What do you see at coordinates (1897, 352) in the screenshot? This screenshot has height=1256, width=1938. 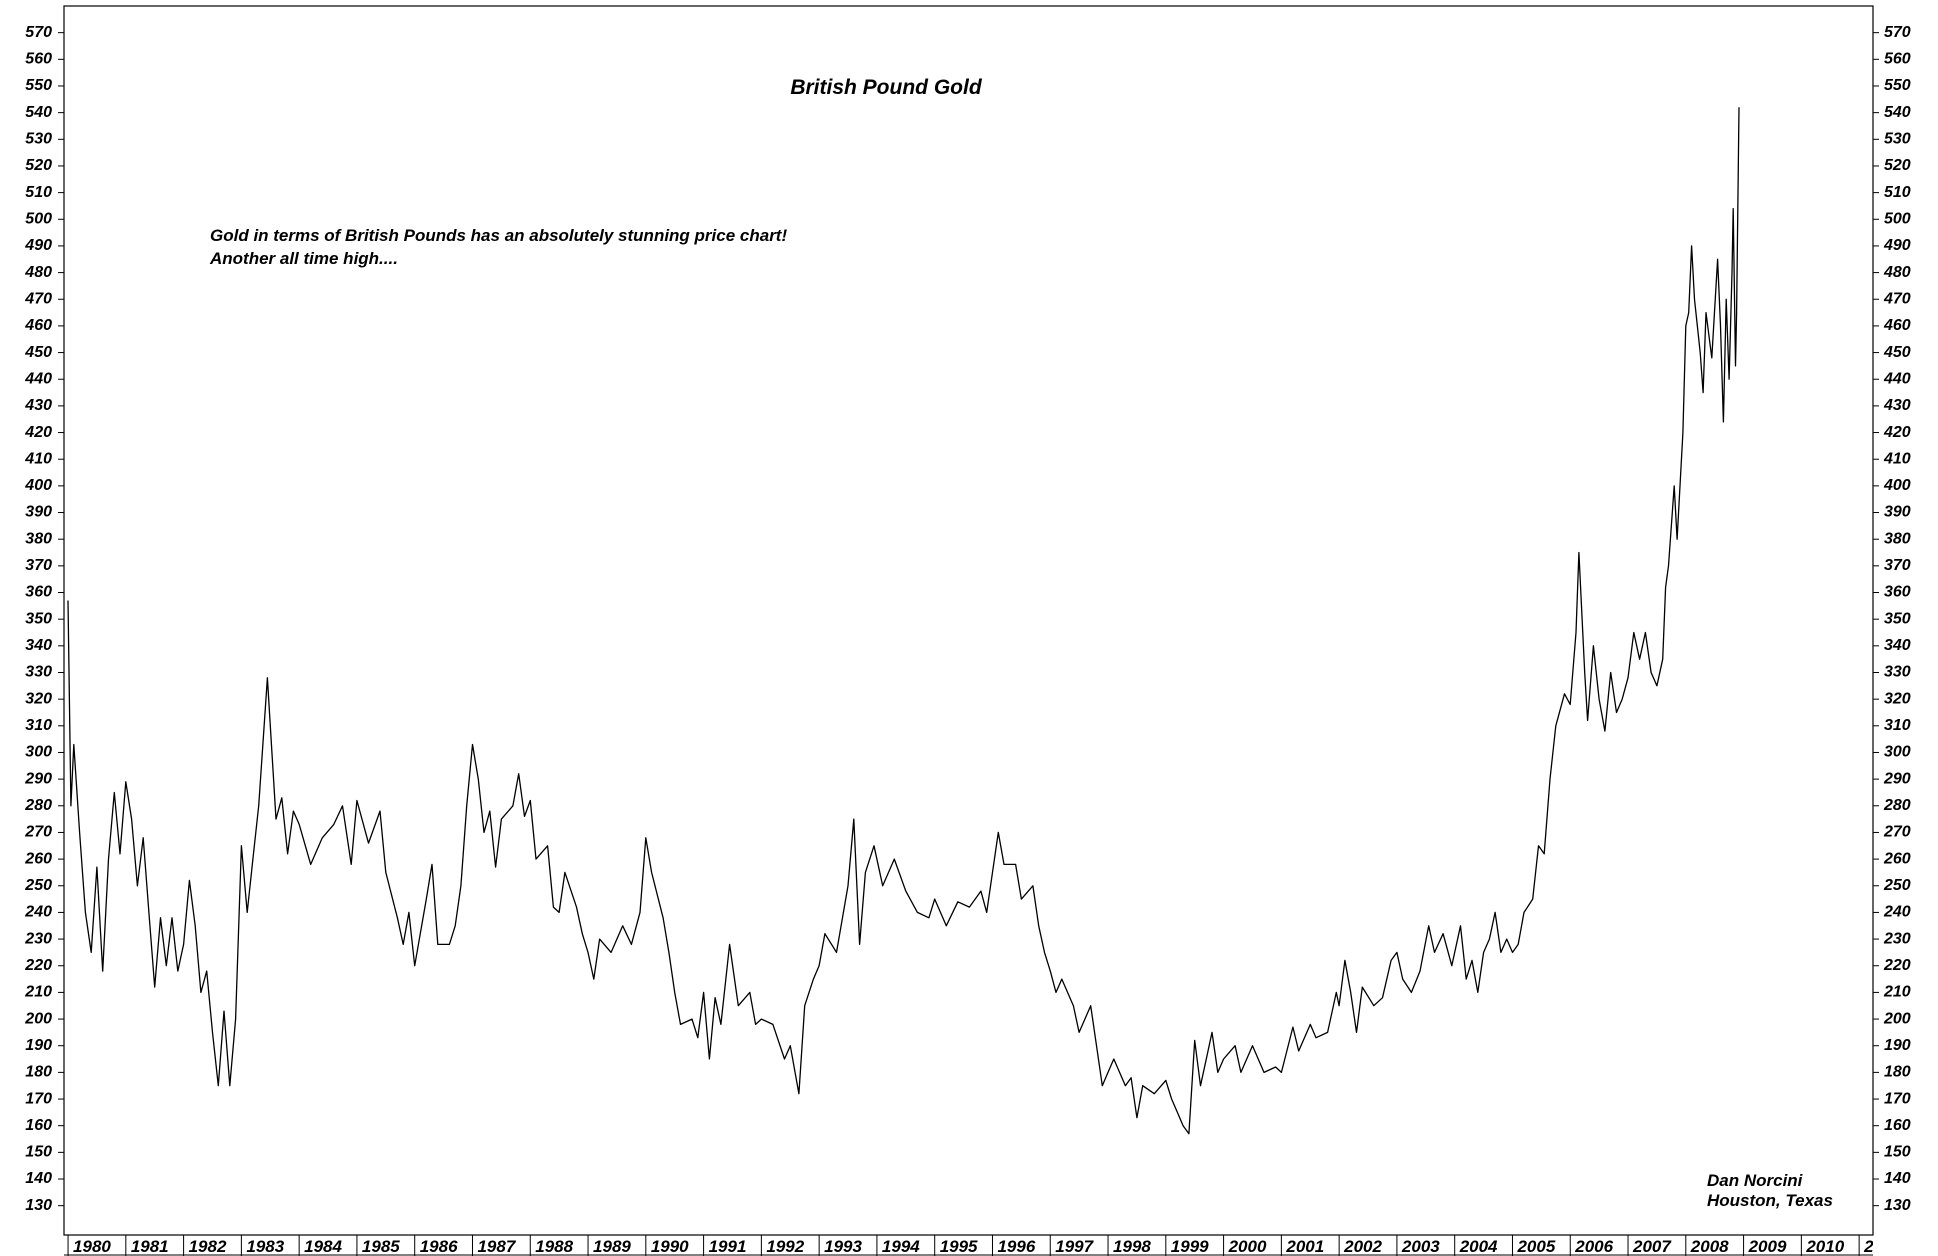 I see `y2-tick-label: 450` at bounding box center [1897, 352].